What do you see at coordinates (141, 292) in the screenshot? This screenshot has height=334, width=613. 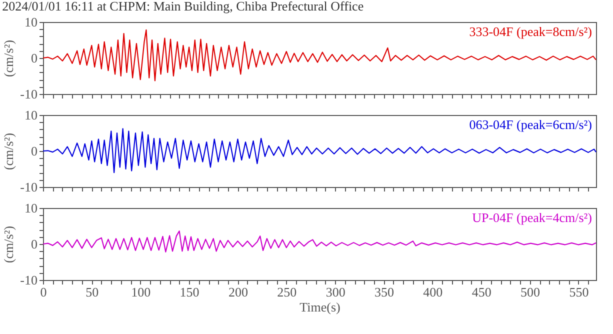 I see `x-tick-label: 100` at bounding box center [141, 292].